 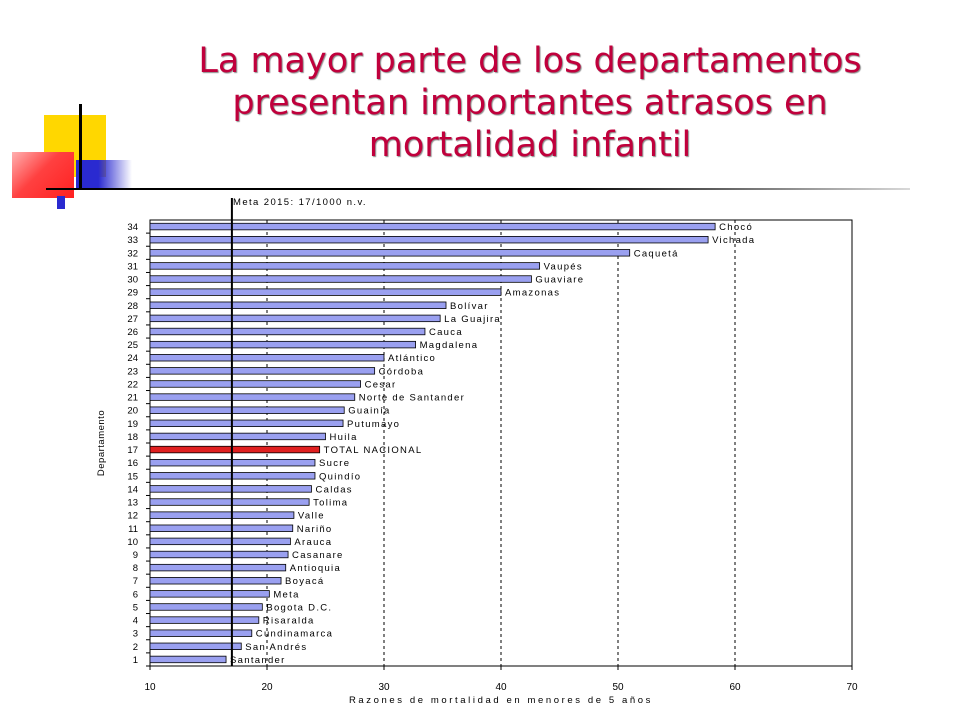 What do you see at coordinates (446, 332) in the screenshot?
I see `bar-label: Cauca` at bounding box center [446, 332].